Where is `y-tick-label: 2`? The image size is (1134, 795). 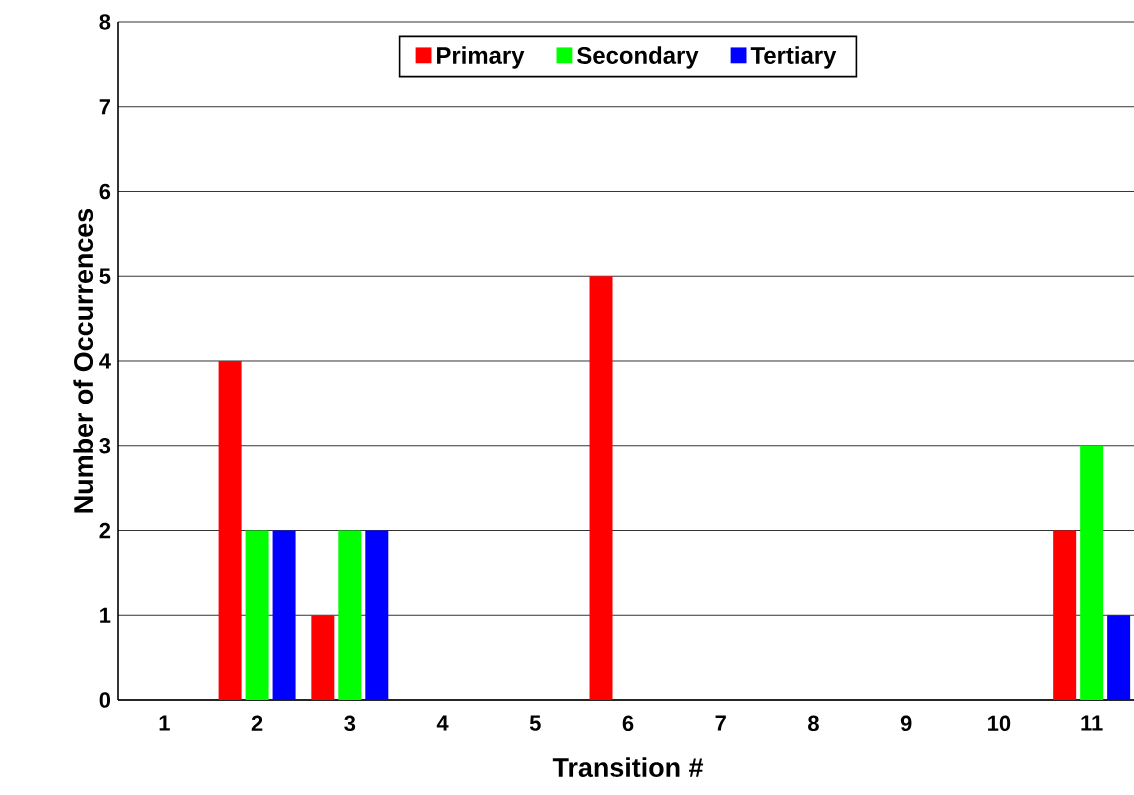
y-tick-label: 2 is located at coordinates (105, 530).